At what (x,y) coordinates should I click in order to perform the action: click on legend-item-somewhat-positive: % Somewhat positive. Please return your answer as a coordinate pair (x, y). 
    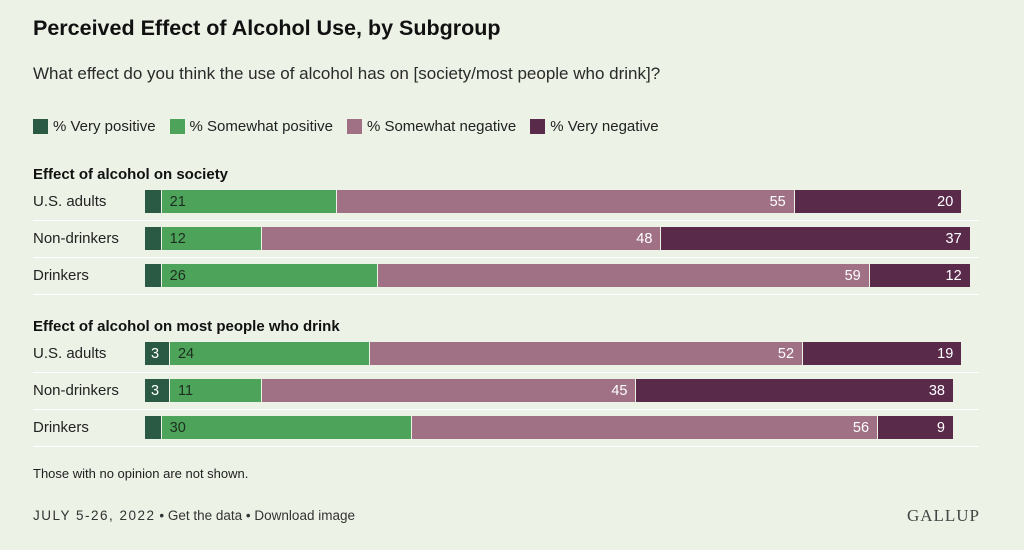
    Looking at the image, I should click on (251, 126).